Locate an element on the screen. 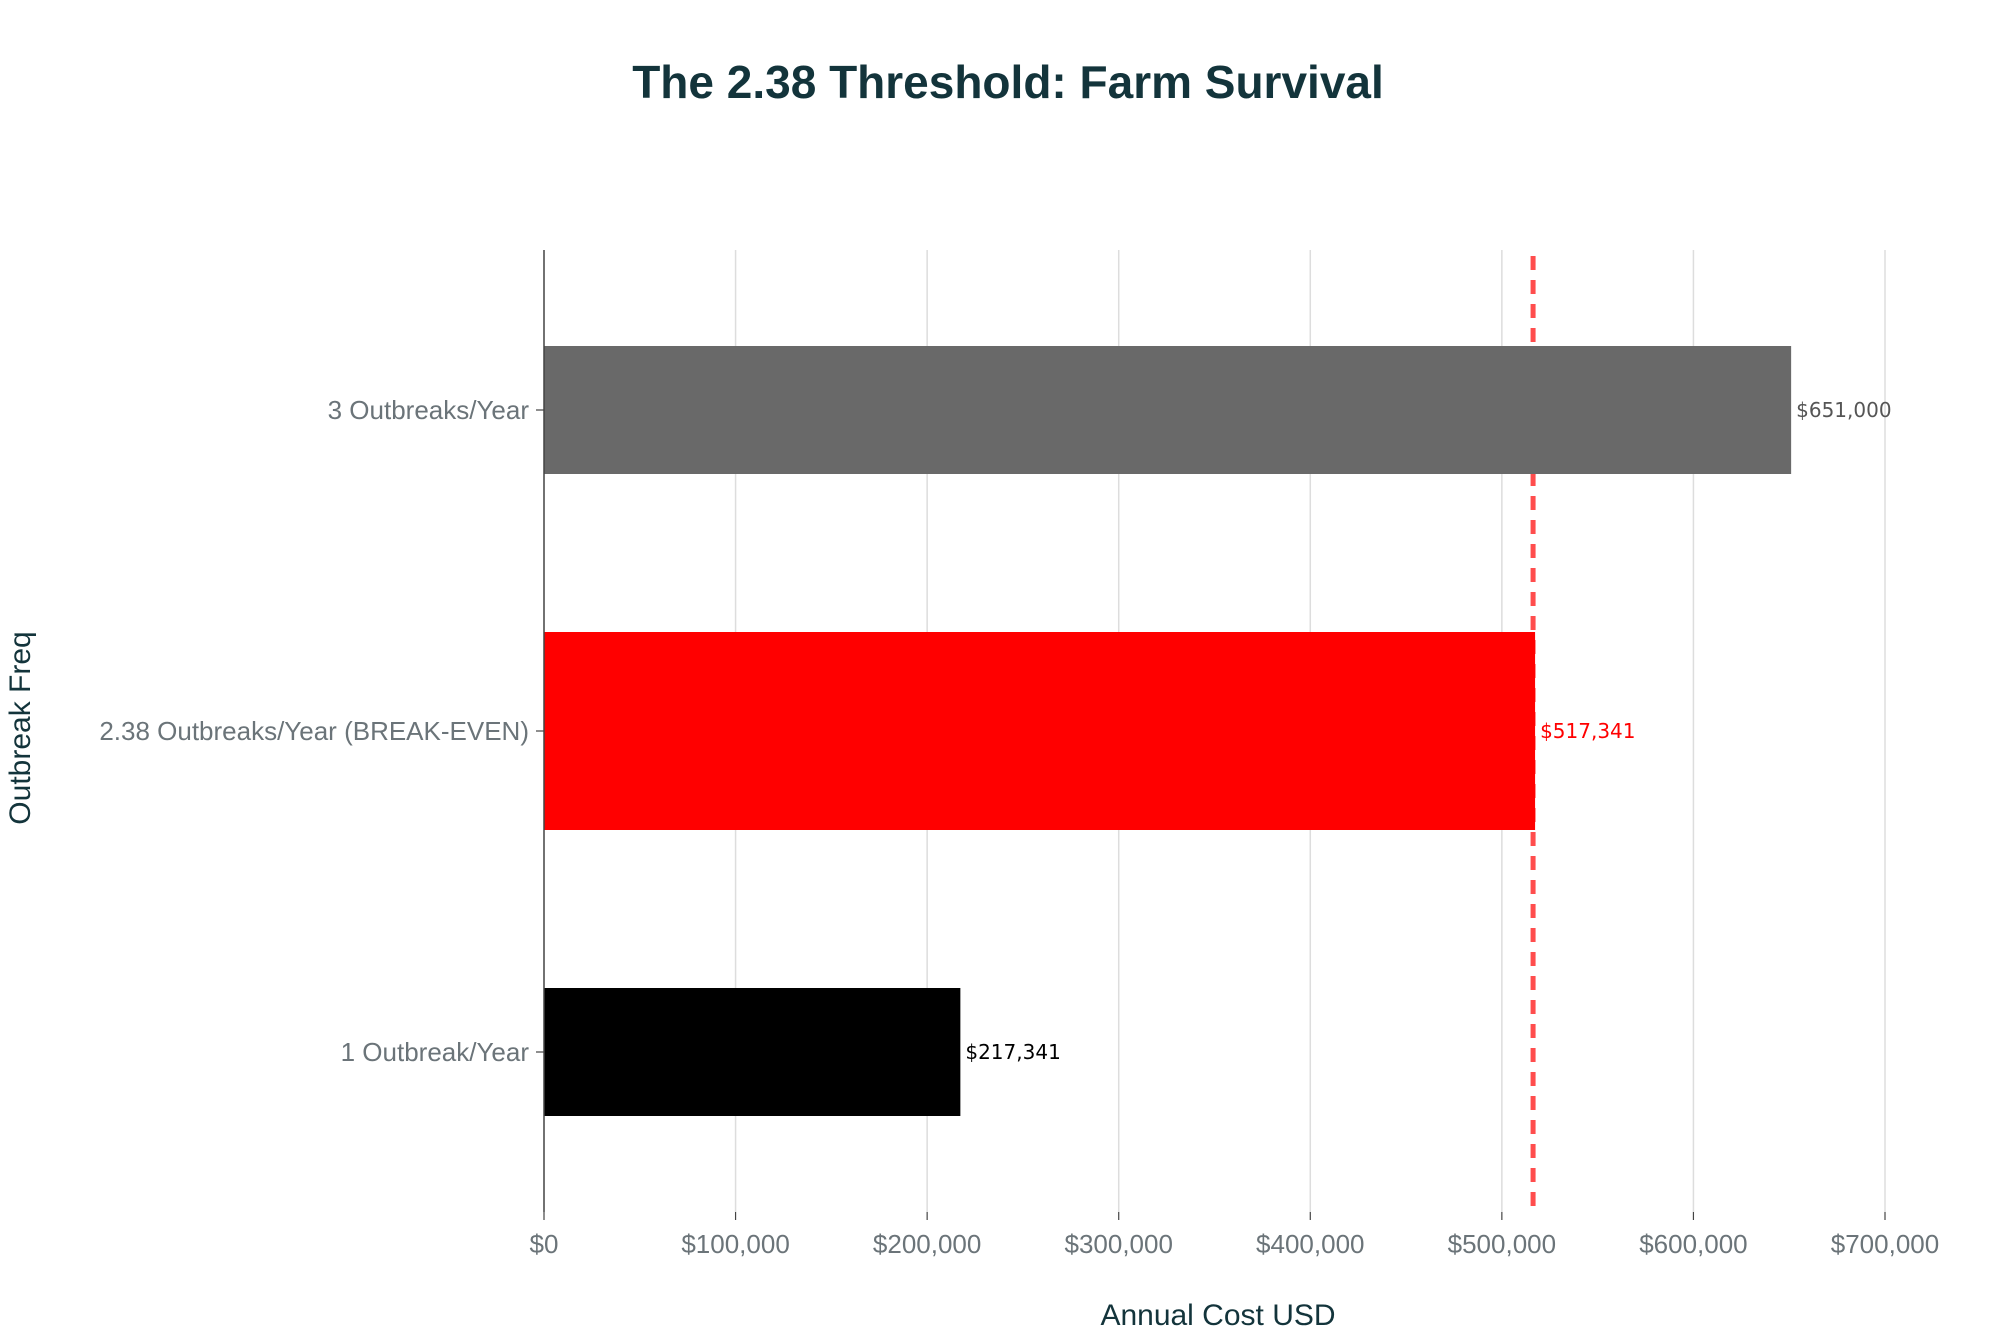  x-tick-label: $400,000 is located at coordinates (1310, 1244).